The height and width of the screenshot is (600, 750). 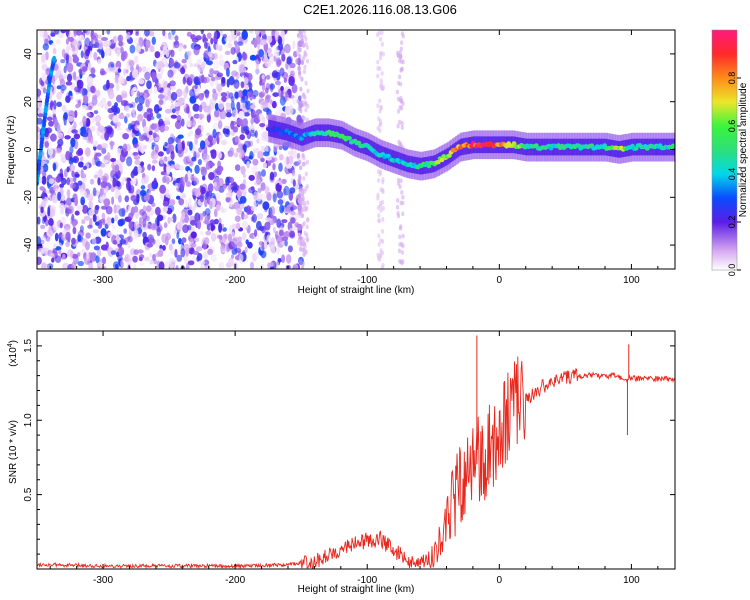 What do you see at coordinates (732, 78) in the screenshot?
I see `colorbar-tick-label: 0.8` at bounding box center [732, 78].